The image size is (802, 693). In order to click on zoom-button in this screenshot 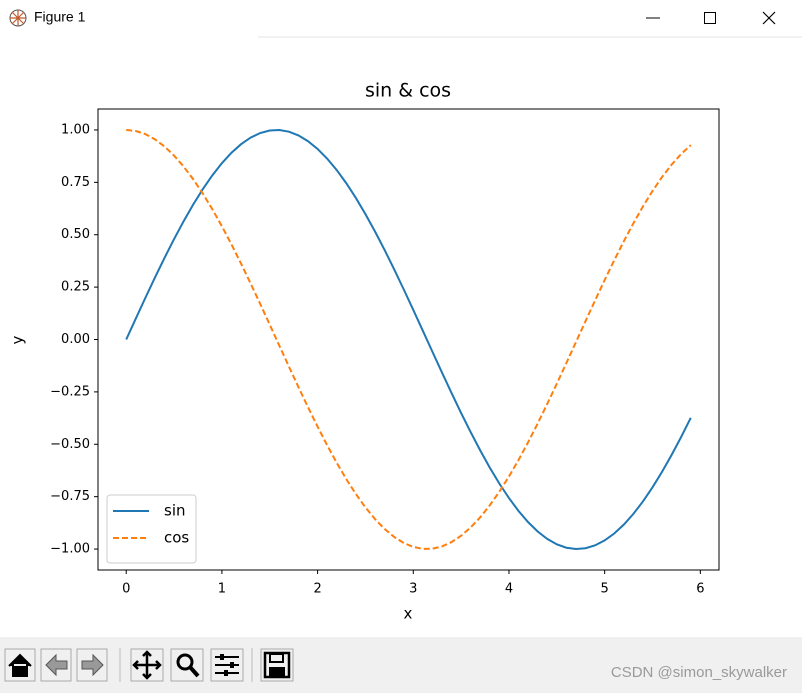, I will do `click(187, 665)`.